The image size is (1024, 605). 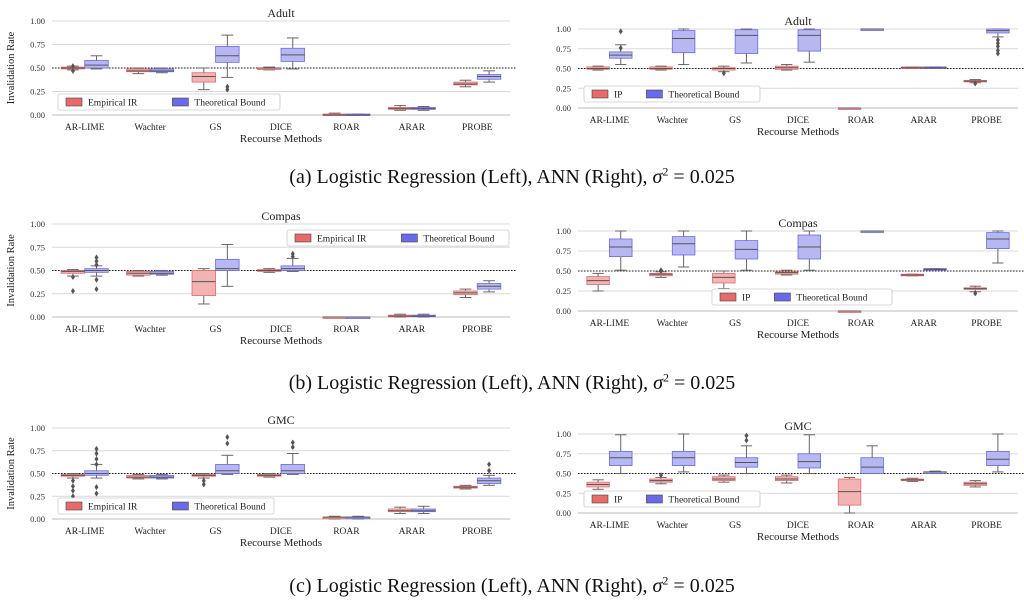 I want to click on caption-a-sup: 2, so click(x=665, y=171).